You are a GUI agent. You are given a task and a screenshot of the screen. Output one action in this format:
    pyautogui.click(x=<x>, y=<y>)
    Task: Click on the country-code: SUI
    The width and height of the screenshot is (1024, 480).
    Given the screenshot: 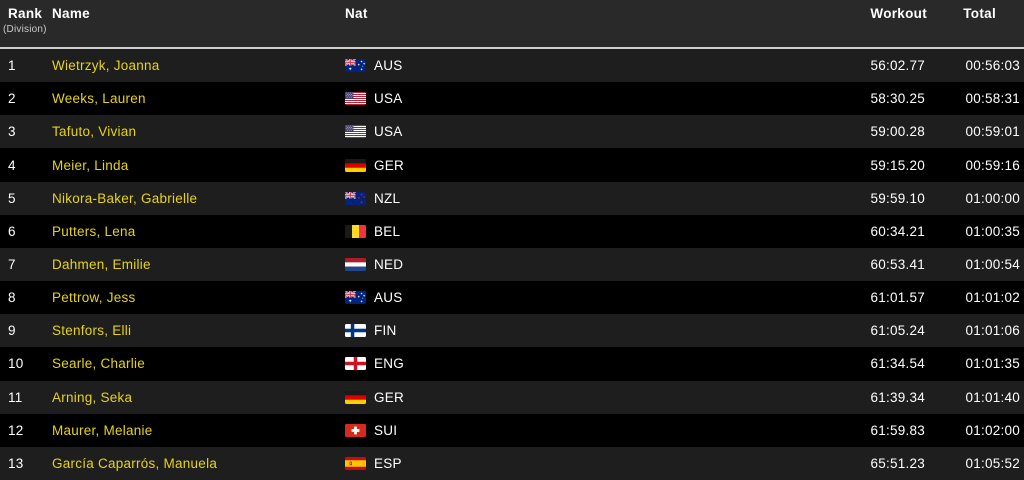 What is the action you would take?
    pyautogui.click(x=386, y=430)
    